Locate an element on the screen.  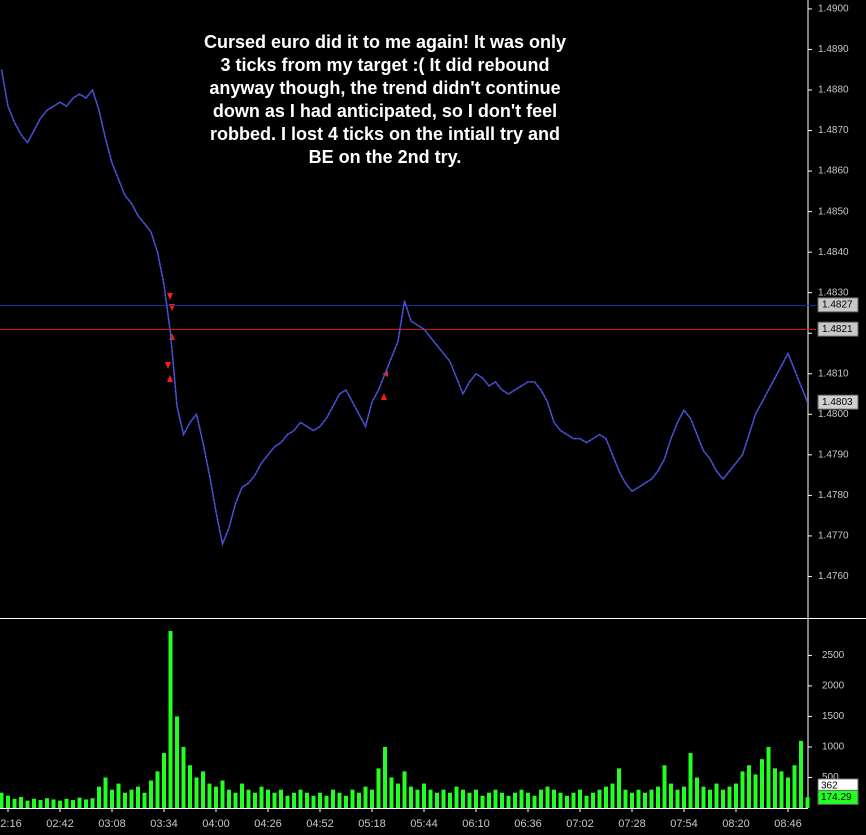
x-tick-label: 05:18 is located at coordinates (372, 824).